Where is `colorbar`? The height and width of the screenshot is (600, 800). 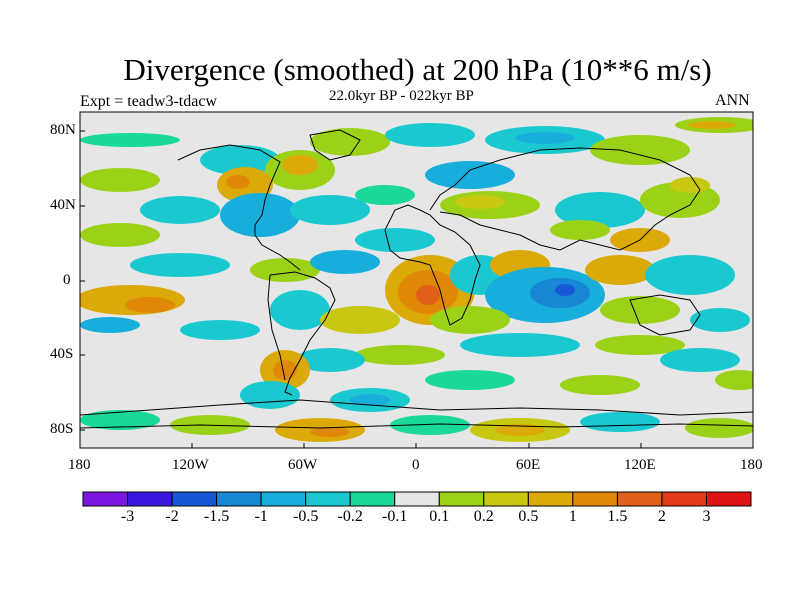 colorbar is located at coordinates (417, 499).